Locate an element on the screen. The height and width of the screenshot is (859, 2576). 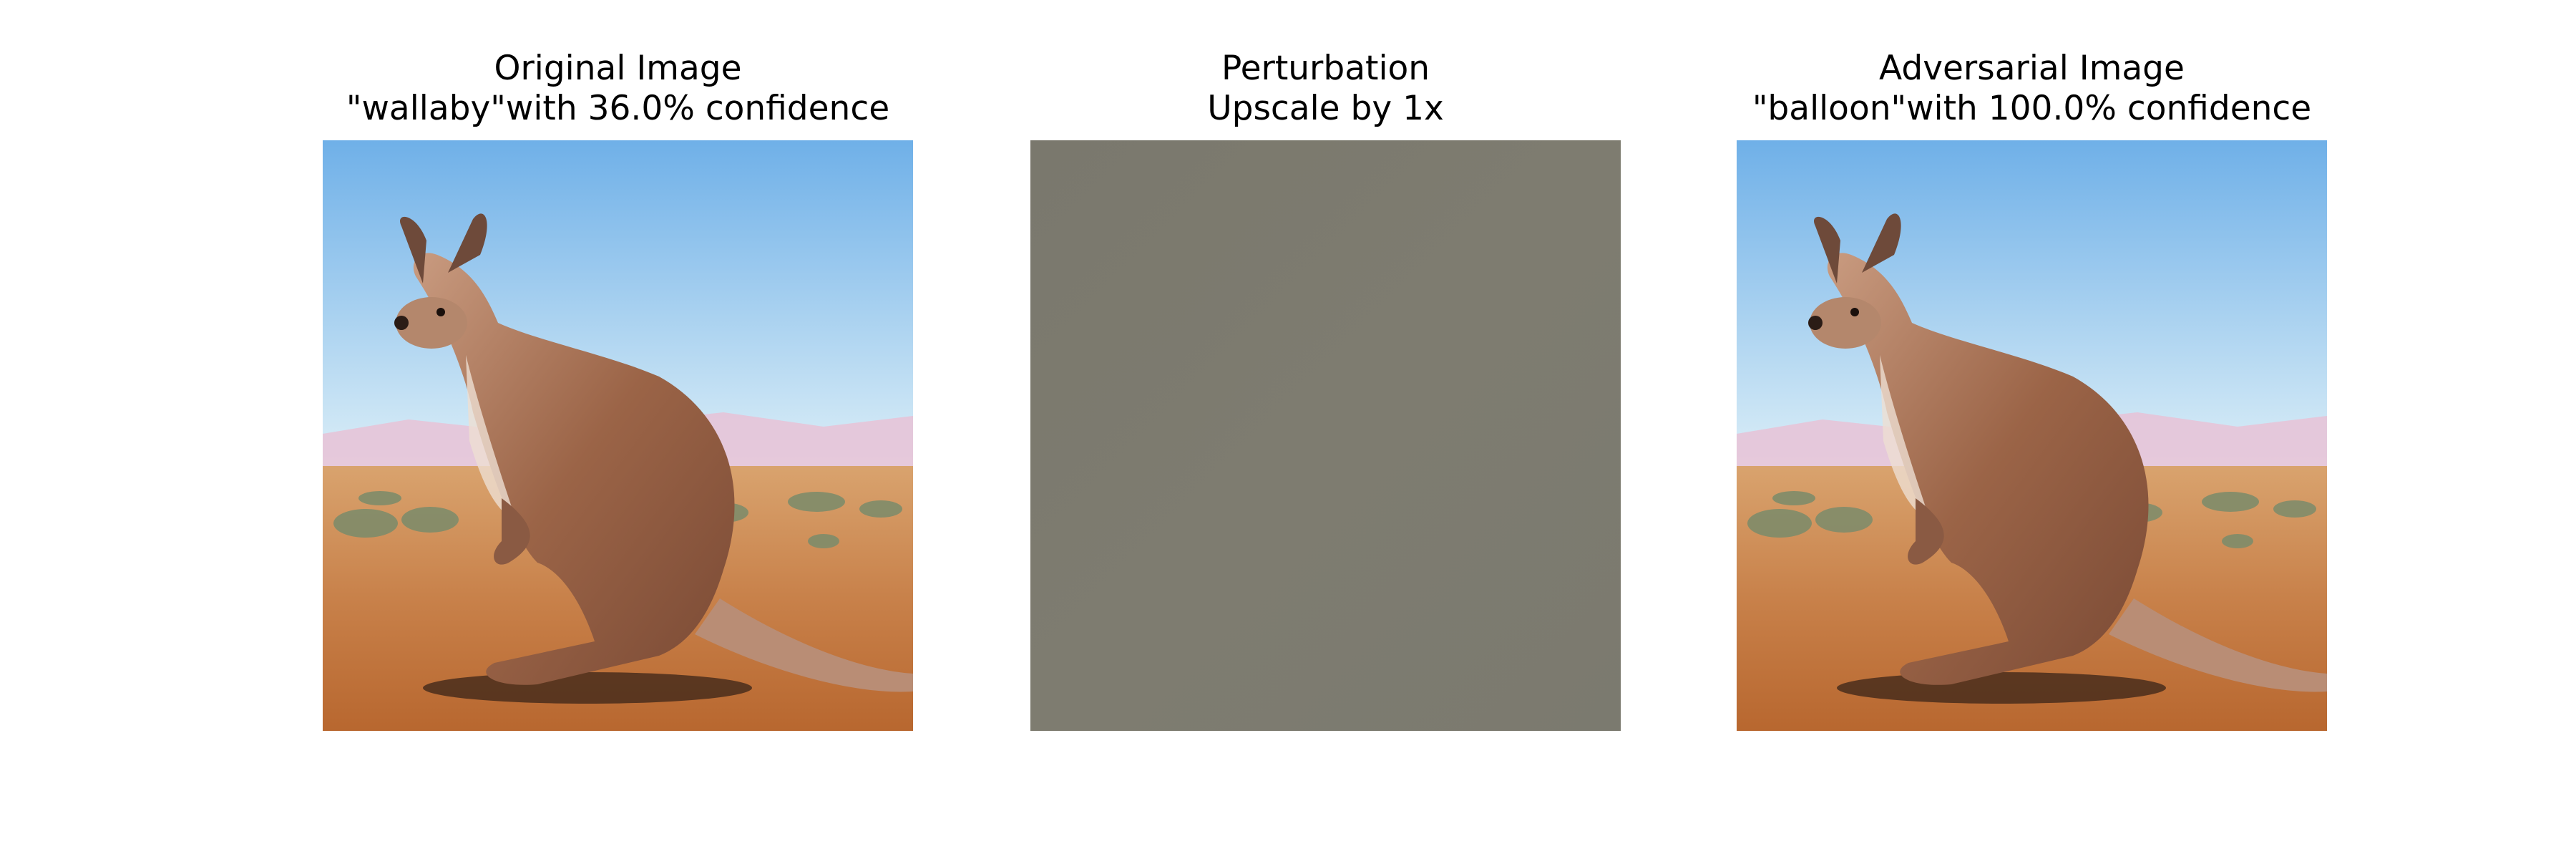
perturbation-title-line1: Perturbation is located at coordinates (1325, 68).